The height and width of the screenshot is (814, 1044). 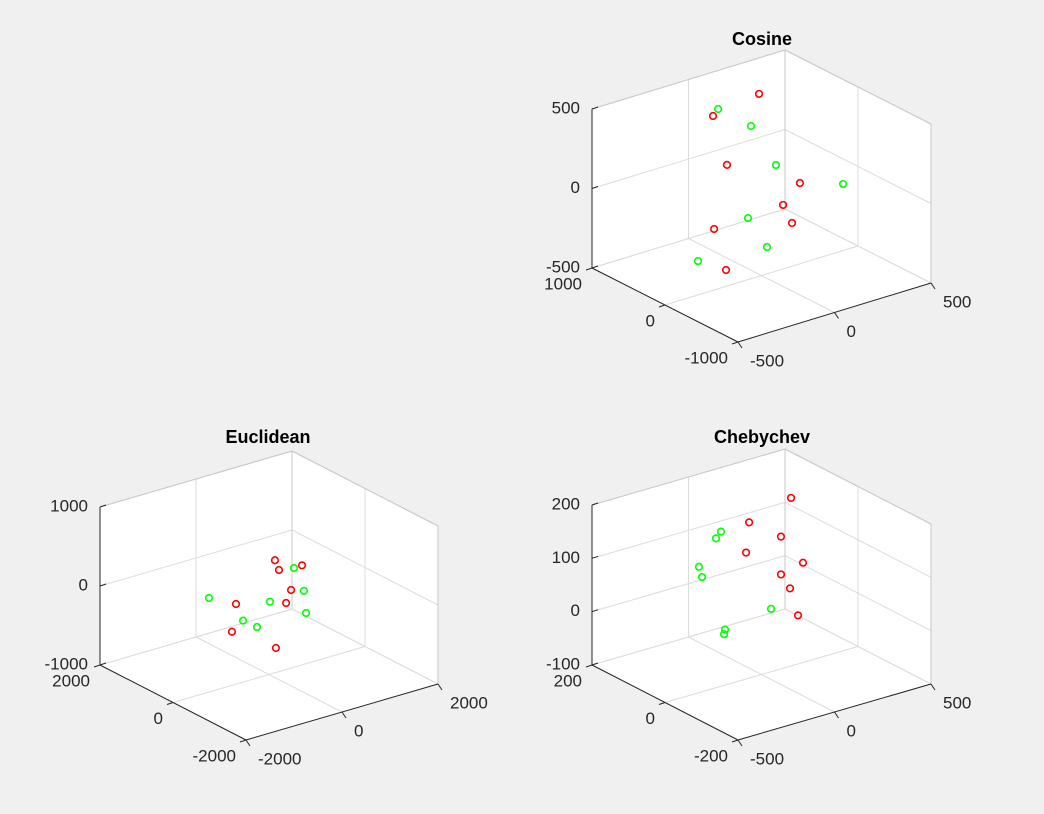 What do you see at coordinates (267, 437) in the screenshot?
I see `chart-title: Euclidean` at bounding box center [267, 437].